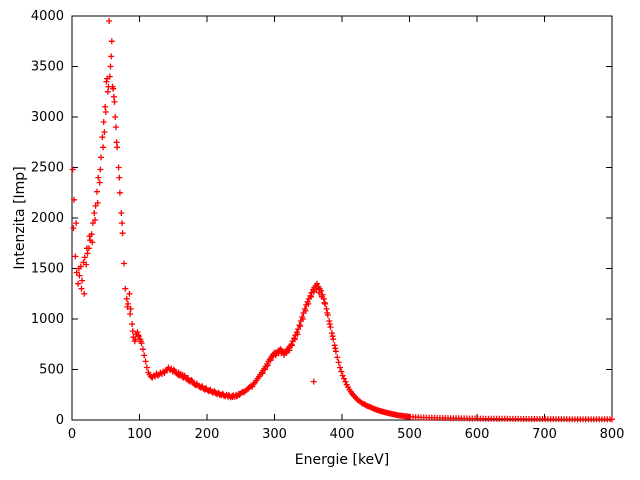  What do you see at coordinates (544, 434) in the screenshot?
I see `x-tick-label: 700` at bounding box center [544, 434].